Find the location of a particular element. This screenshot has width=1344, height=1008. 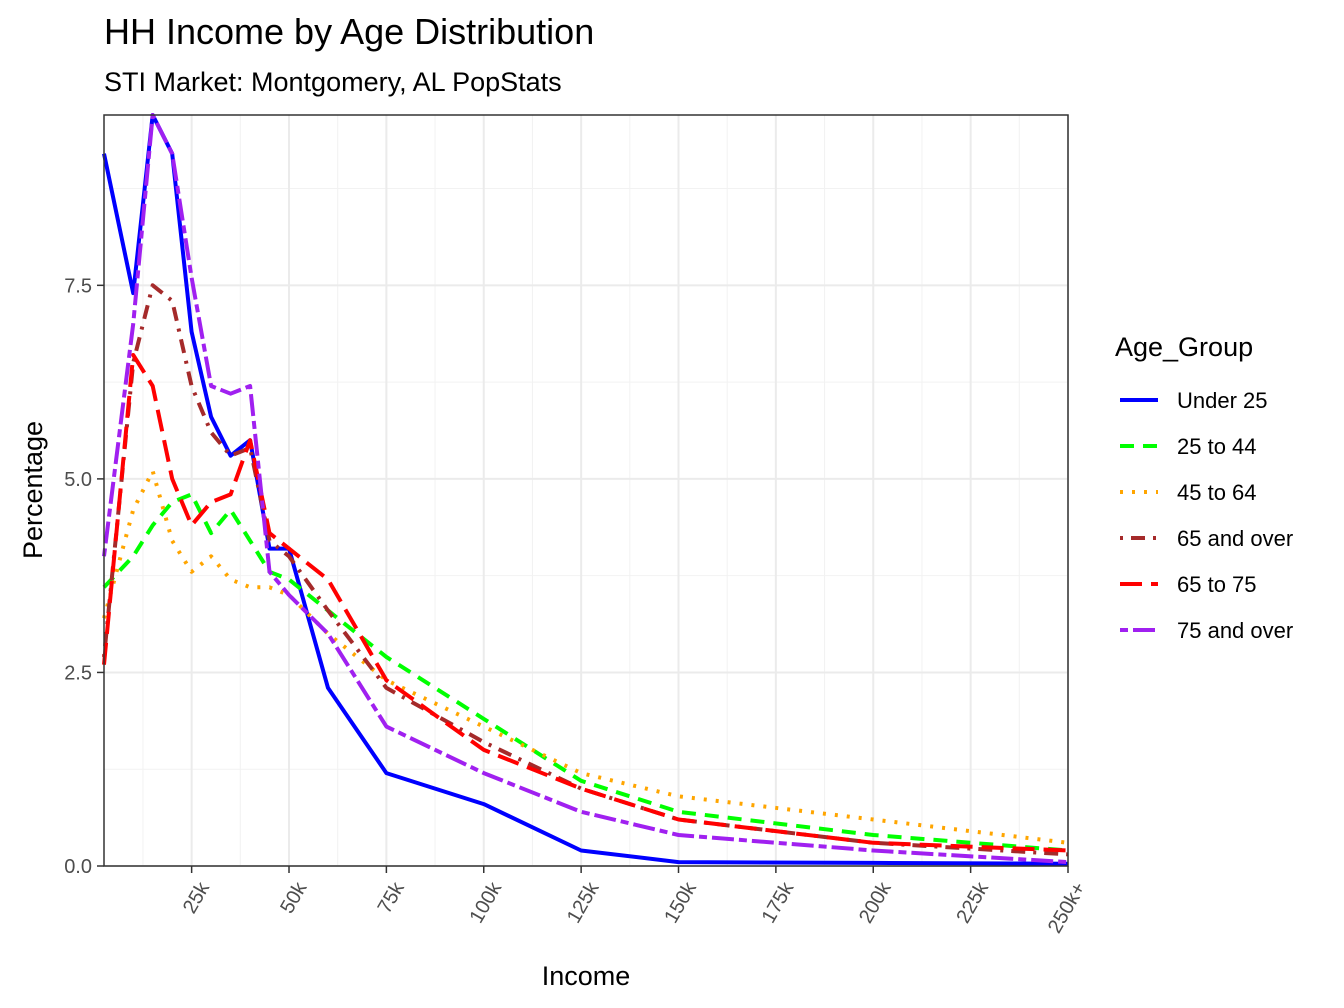

legend-label: 25 to 44 is located at coordinates (1217, 446).